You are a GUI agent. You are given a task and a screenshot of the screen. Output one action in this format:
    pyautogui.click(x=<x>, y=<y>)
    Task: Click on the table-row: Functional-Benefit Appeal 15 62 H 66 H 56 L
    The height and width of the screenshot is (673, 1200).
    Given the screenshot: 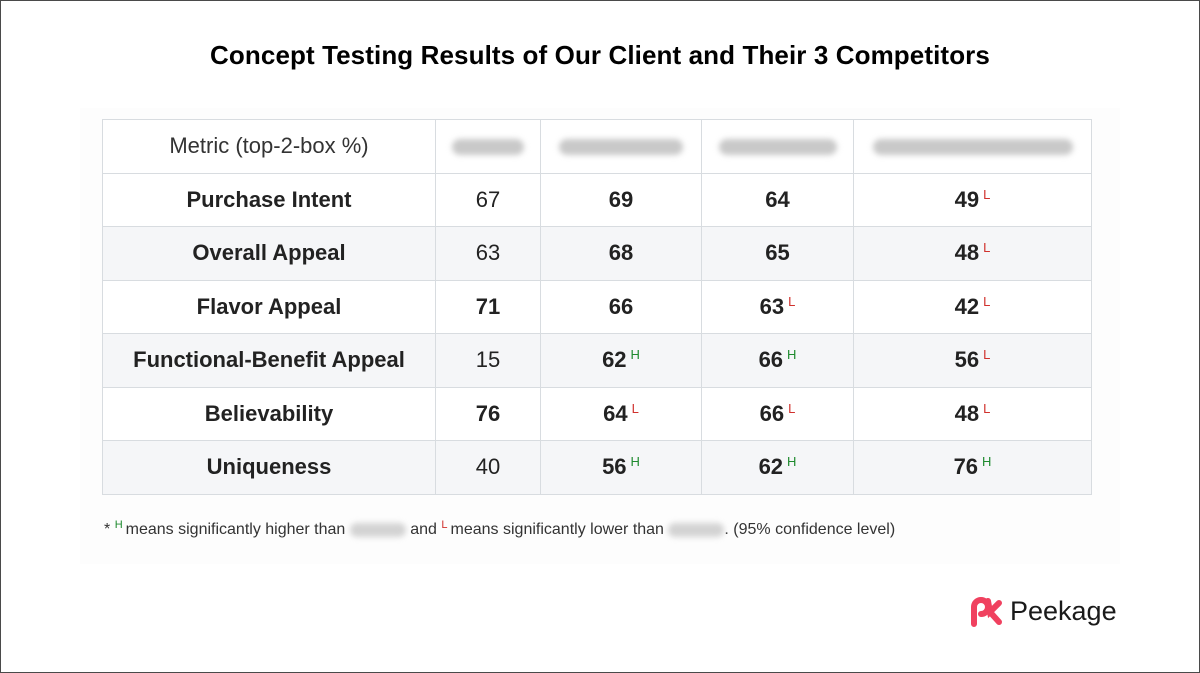 What is the action you would take?
    pyautogui.click(x=597, y=360)
    